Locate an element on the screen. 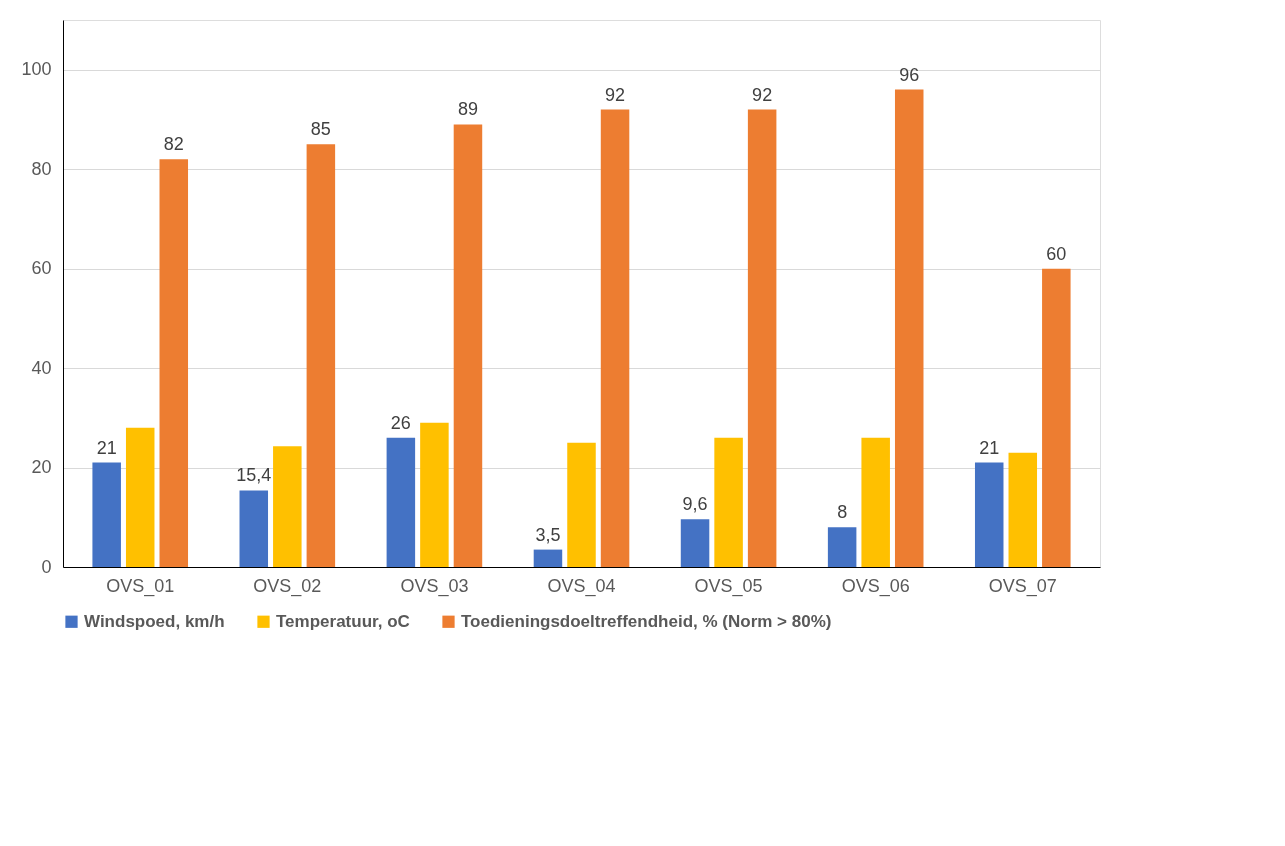 This screenshot has width=1285, height=846. x-tick-label: OVS_07 is located at coordinates (1022, 586).